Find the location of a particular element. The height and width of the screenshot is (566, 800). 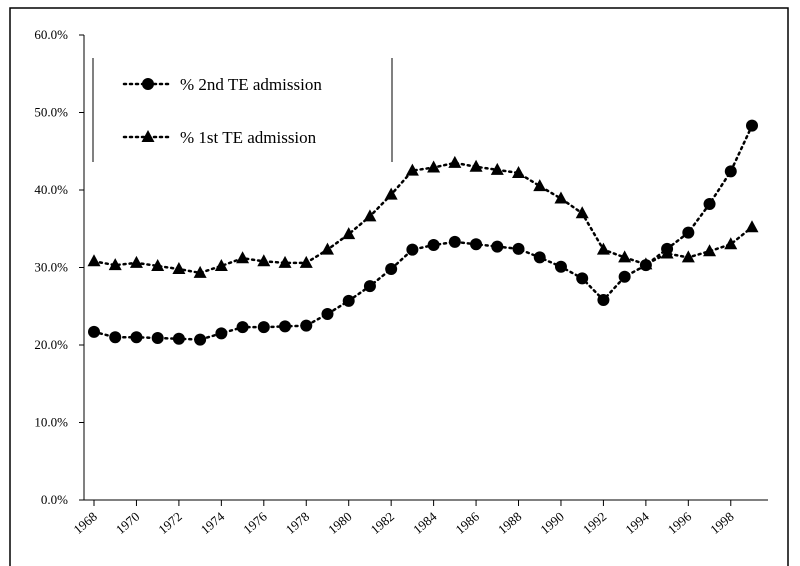

x-tick-label: 1990 is located at coordinates (552, 523).